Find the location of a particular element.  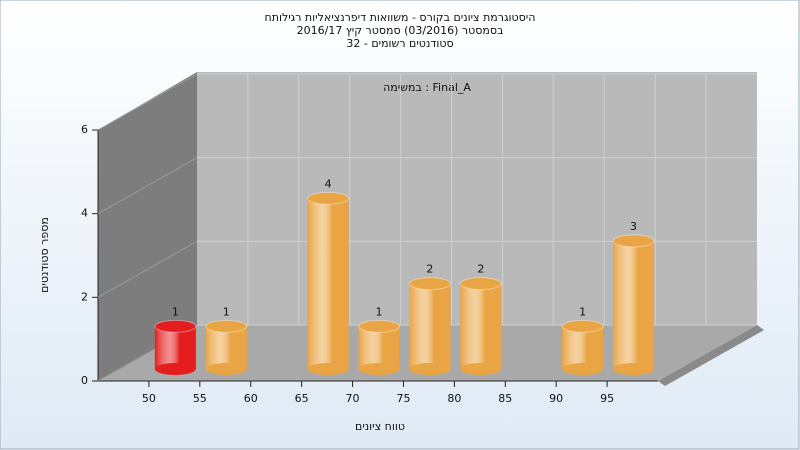

x-tick-label: 50 is located at coordinates (149, 398).